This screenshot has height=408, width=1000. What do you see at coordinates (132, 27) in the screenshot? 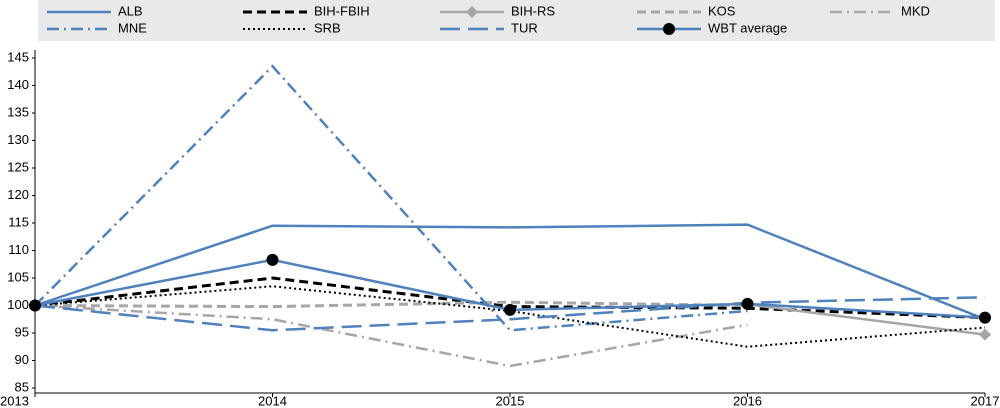
I see `legend-label: MNE` at bounding box center [132, 27].